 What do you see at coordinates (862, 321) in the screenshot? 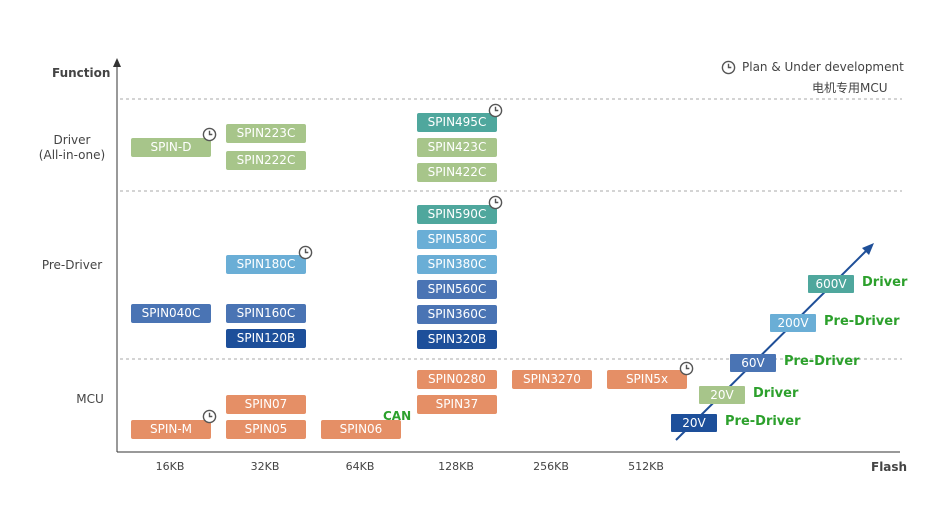
I see `voltage-type-200v: Pre-Driver` at bounding box center [862, 321].